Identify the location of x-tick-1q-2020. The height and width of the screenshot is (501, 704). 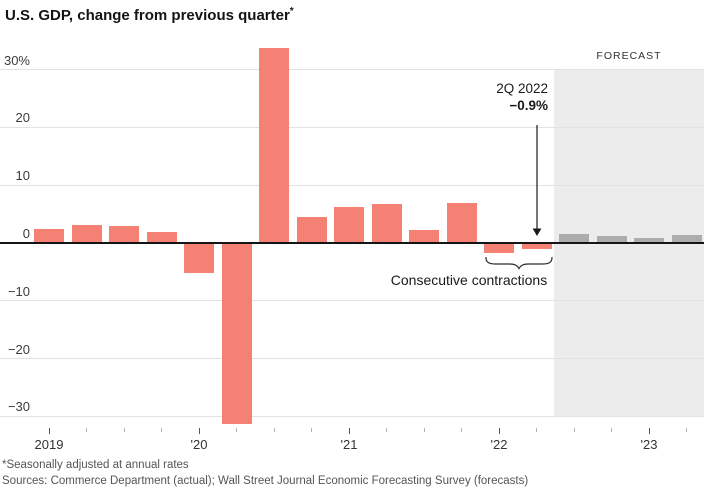
(199, 431).